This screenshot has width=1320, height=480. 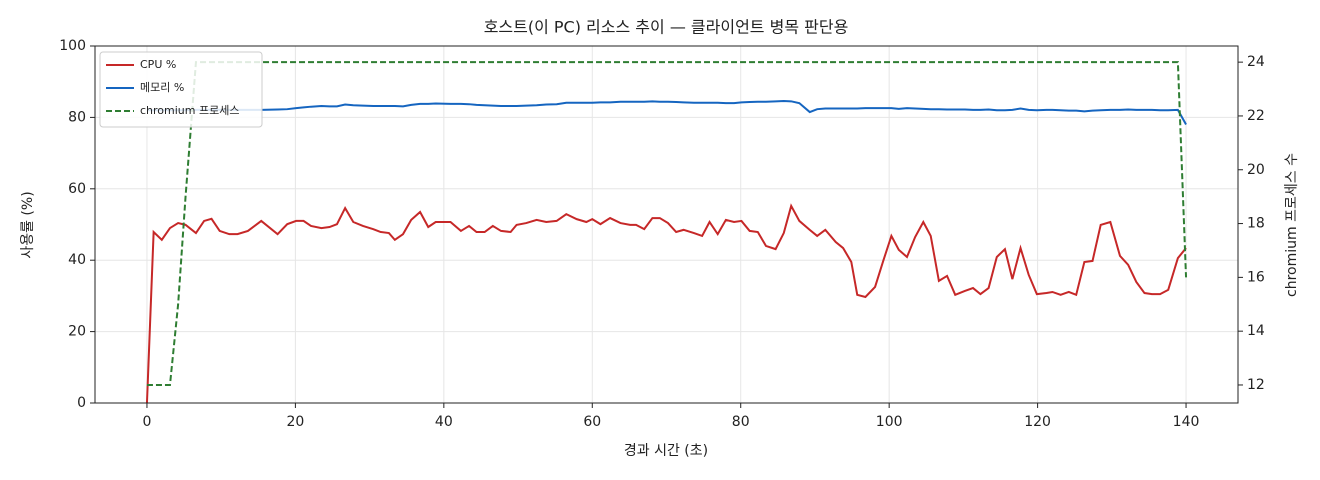 I want to click on x-tick-label: 120, so click(x=1037, y=422).